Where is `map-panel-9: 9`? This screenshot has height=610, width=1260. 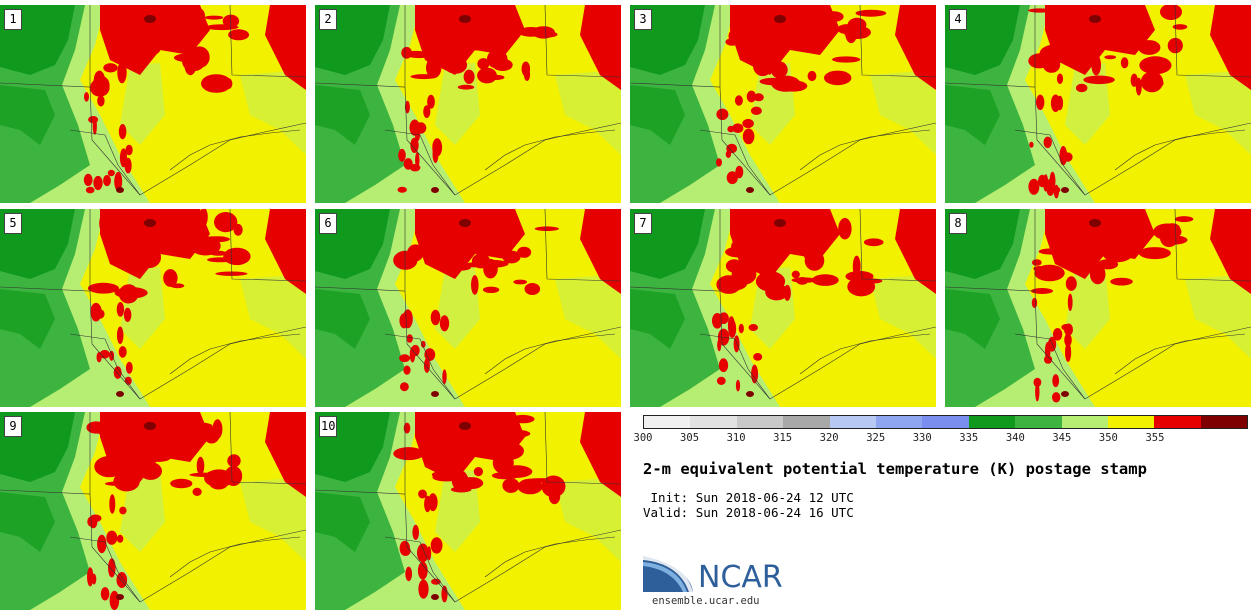
map-panel-9: 9 is located at coordinates (153, 511).